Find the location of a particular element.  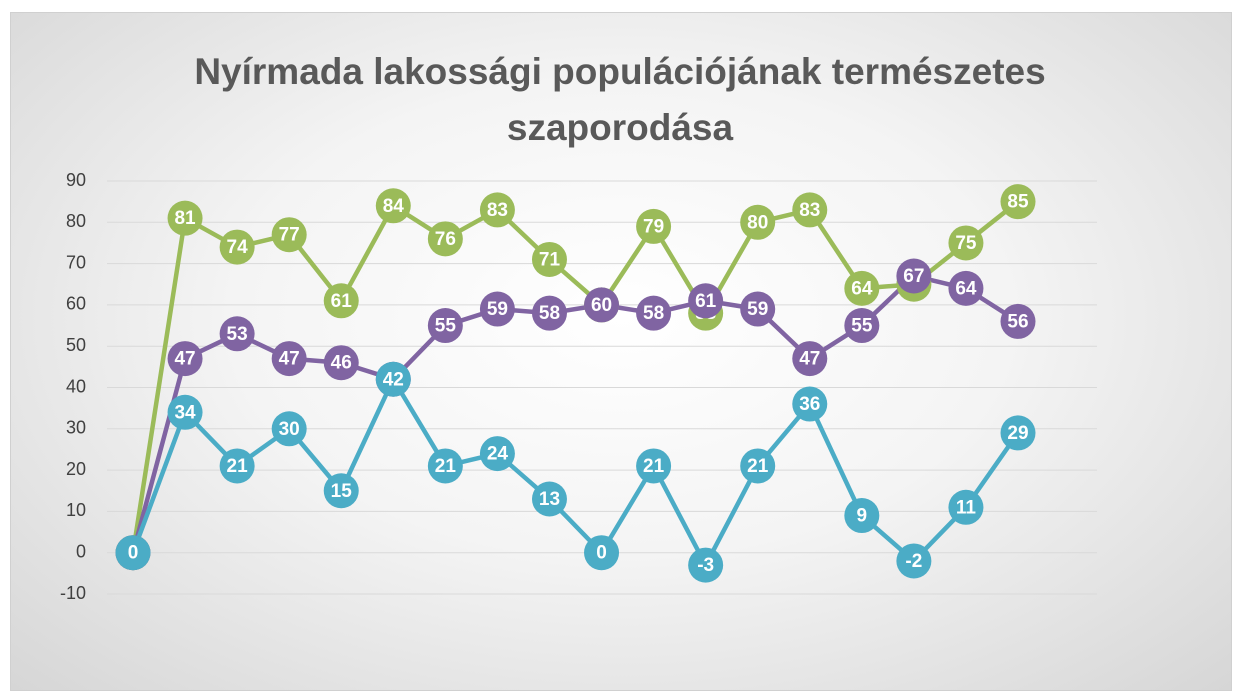

data-label: 46 is located at coordinates (341, 363).